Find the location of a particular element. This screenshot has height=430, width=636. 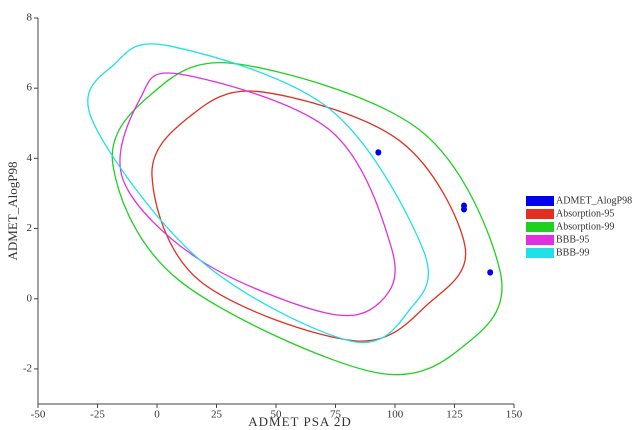

x-tick-label: -50 is located at coordinates (38, 415).